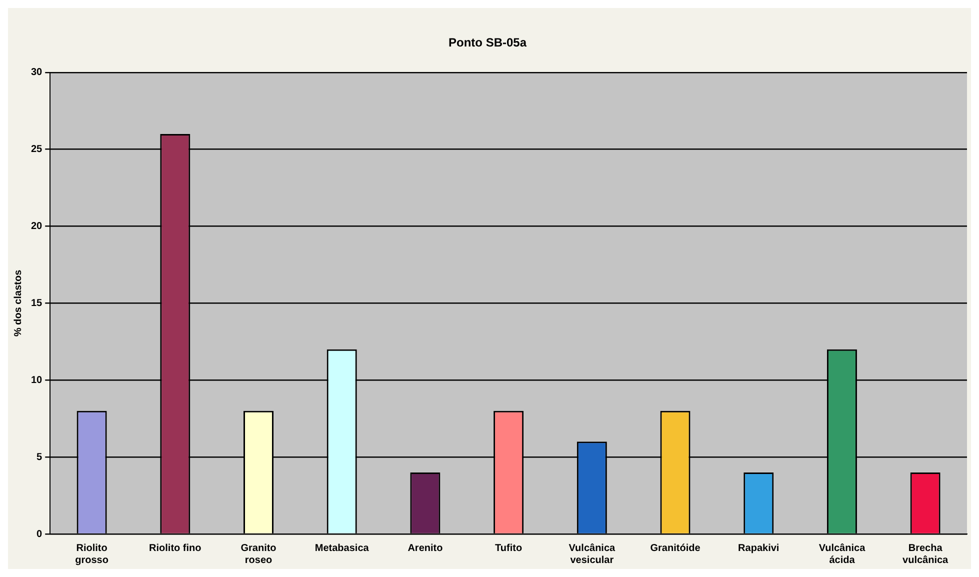 The width and height of the screenshot is (979, 577). I want to click on chart-title: Ponto SB-05a, so click(487, 43).